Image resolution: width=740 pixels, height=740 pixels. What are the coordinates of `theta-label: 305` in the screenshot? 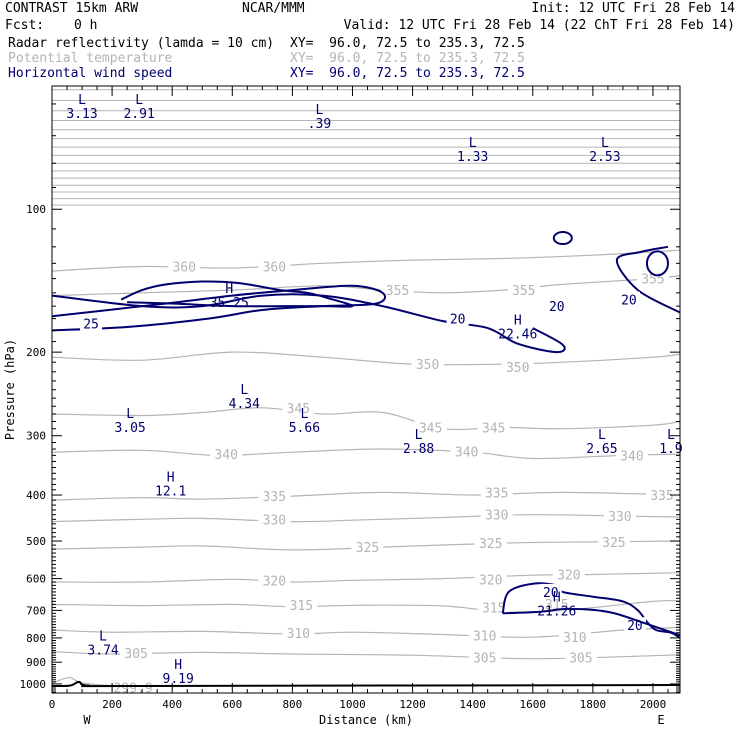 It's located at (135, 654).